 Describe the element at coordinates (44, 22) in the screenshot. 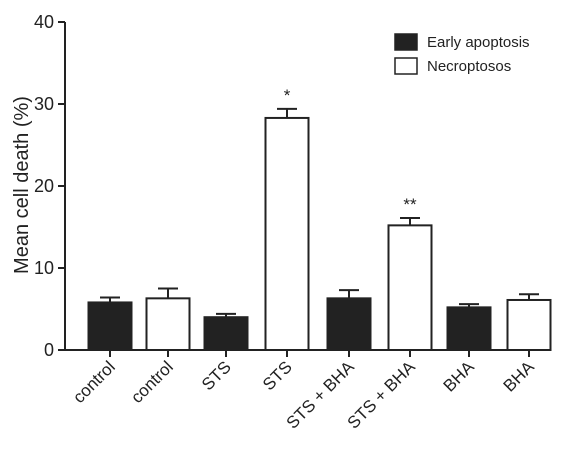

I see `y-tick-label: 40` at that location.